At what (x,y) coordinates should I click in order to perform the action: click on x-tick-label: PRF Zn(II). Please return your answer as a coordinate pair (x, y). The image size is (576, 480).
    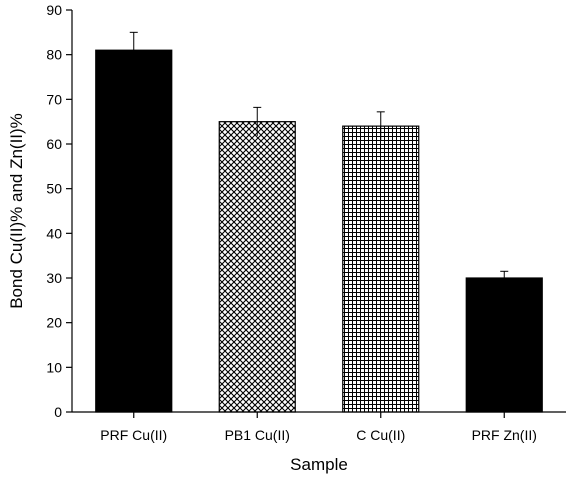
    Looking at the image, I should click on (504, 435).